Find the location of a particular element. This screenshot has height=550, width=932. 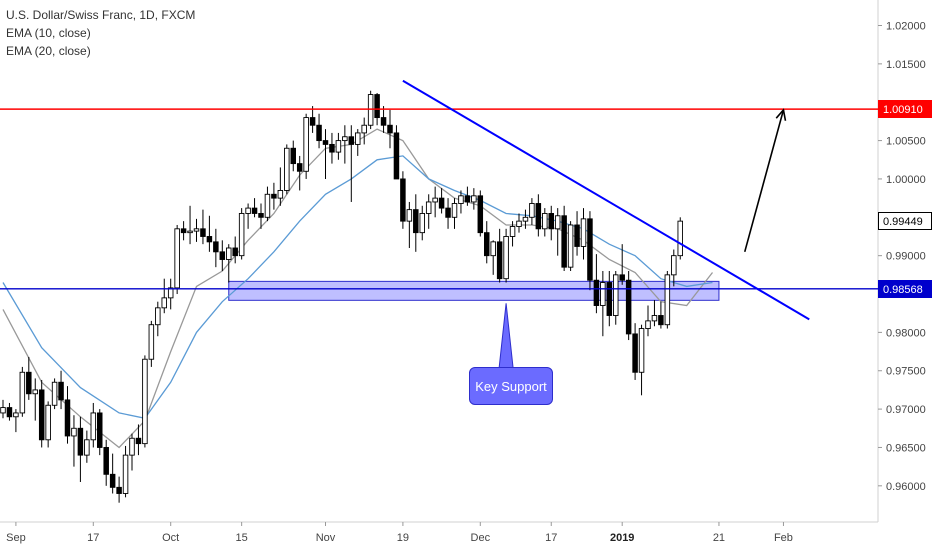

projection-arrow is located at coordinates (764, 181).